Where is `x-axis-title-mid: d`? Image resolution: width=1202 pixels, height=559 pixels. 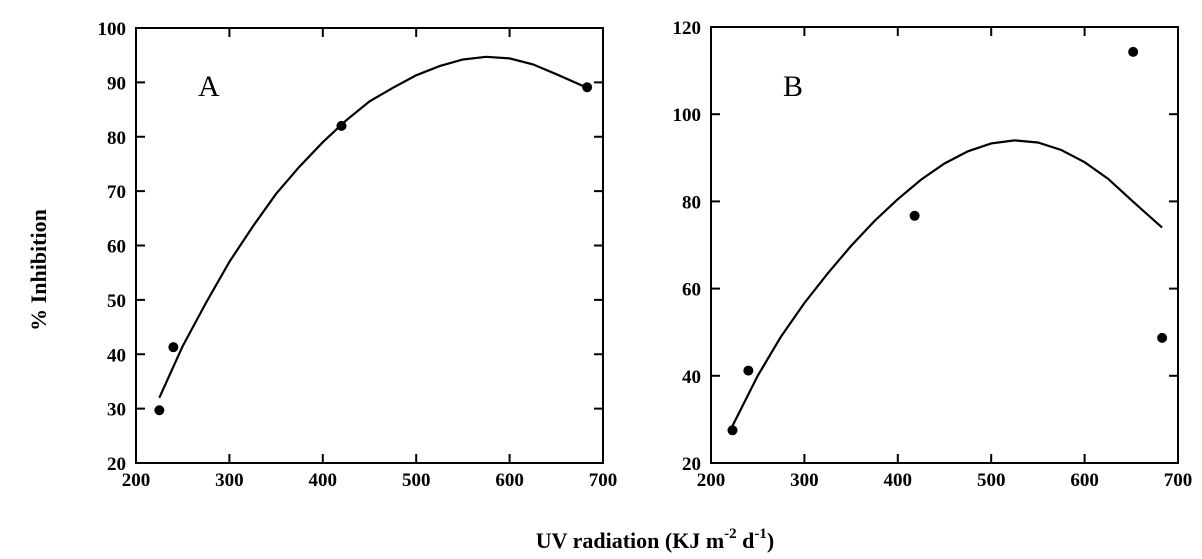
x-axis-title-mid: d is located at coordinates (746, 540).